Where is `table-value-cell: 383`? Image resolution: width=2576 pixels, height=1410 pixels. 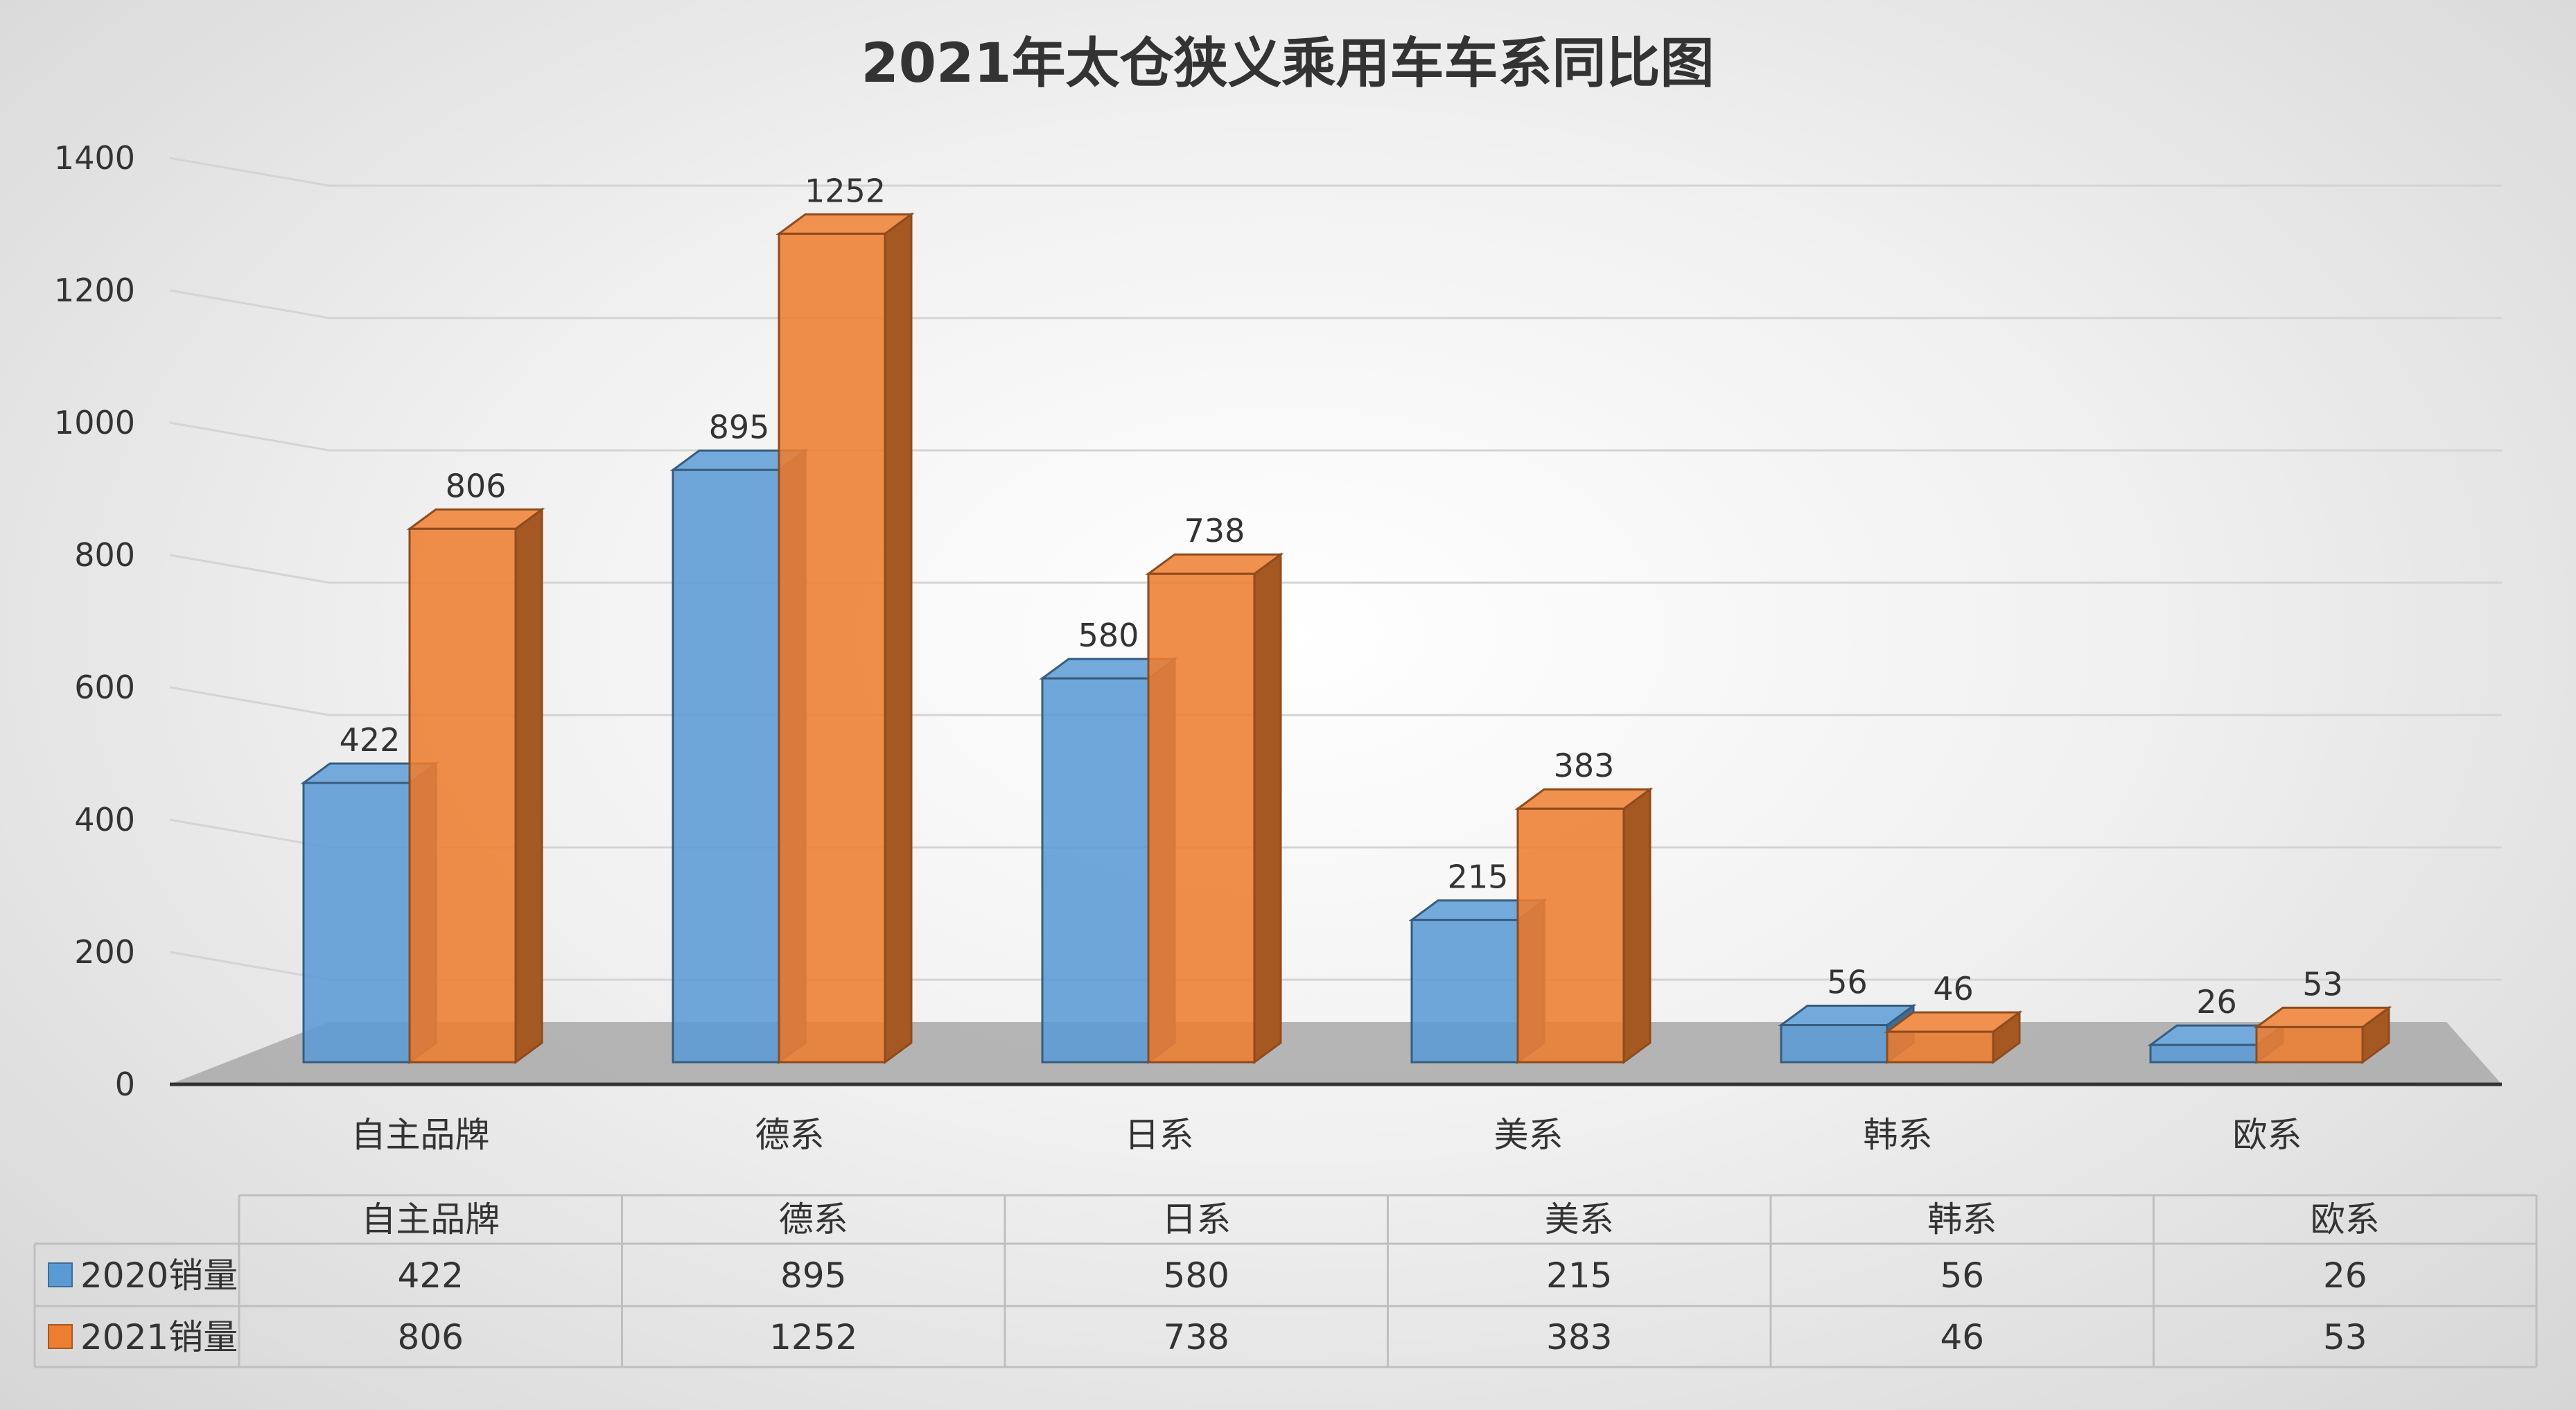
table-value-cell: 383 is located at coordinates (1579, 1337).